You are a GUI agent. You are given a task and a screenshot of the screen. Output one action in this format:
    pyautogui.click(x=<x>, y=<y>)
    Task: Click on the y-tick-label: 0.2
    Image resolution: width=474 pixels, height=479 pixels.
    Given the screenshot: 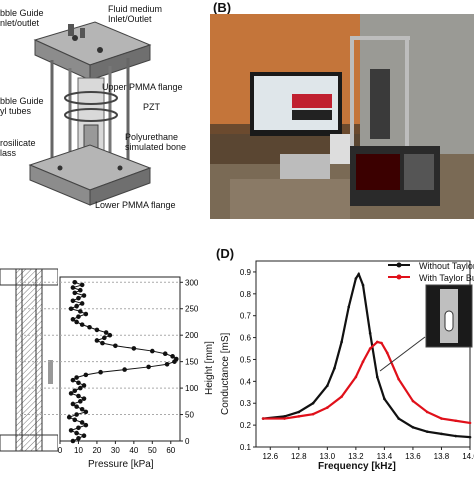 What is the action you would take?
    pyautogui.click(x=246, y=425)
    